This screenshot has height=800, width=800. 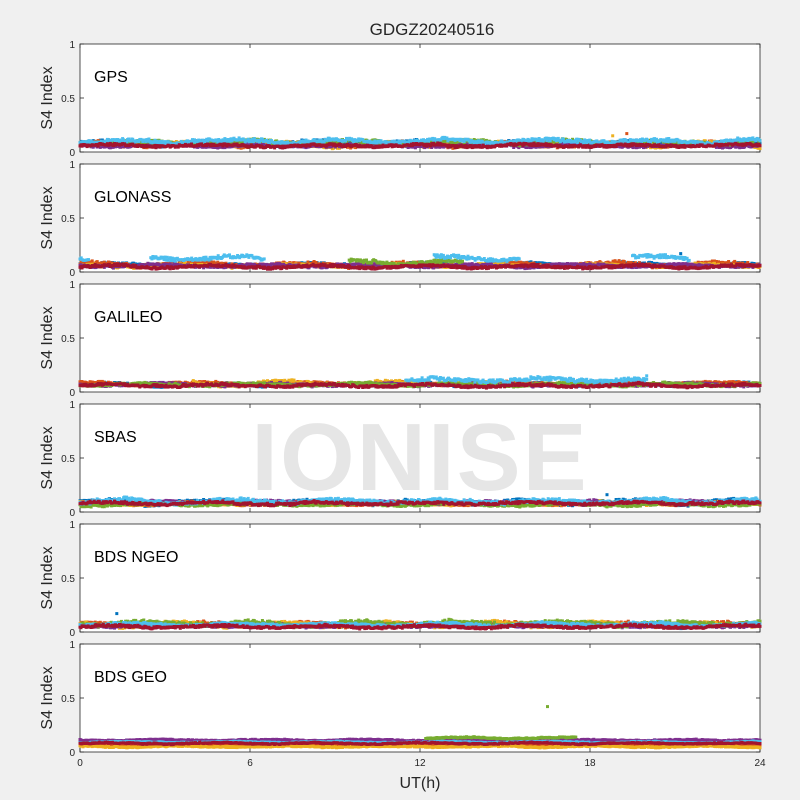 What do you see at coordinates (132, 197) in the screenshot?
I see `panel-label: GLONASS` at bounding box center [132, 197].